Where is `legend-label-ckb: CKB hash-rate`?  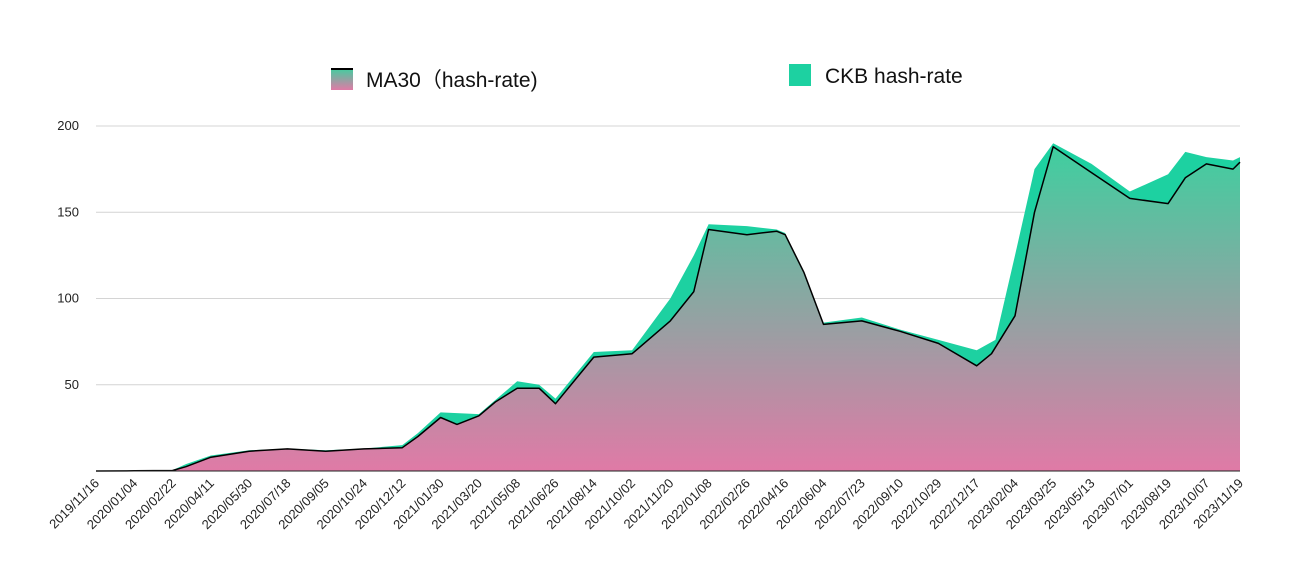
legend-label-ckb: CKB hash-rate is located at coordinates (894, 76).